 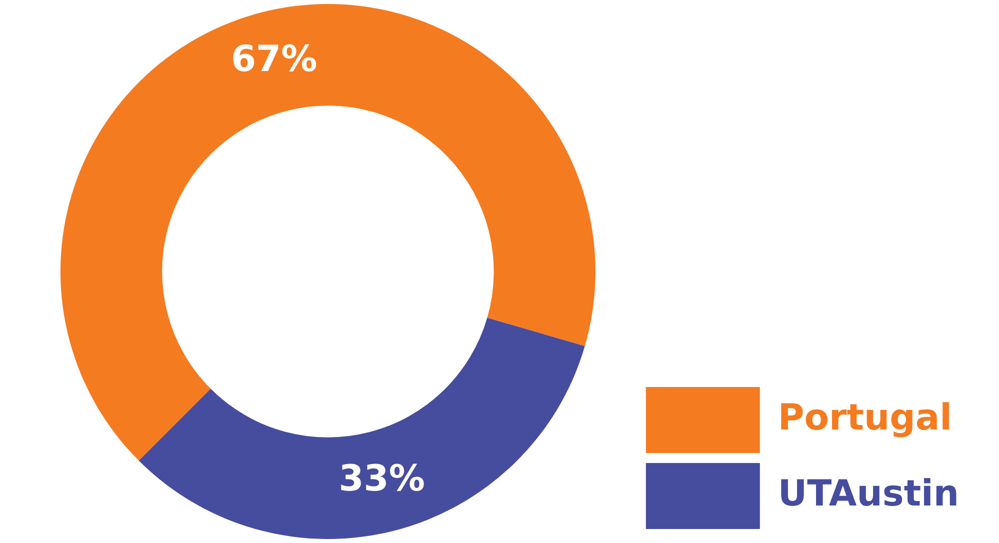 I want to click on data-label: 67%, so click(x=274, y=59).